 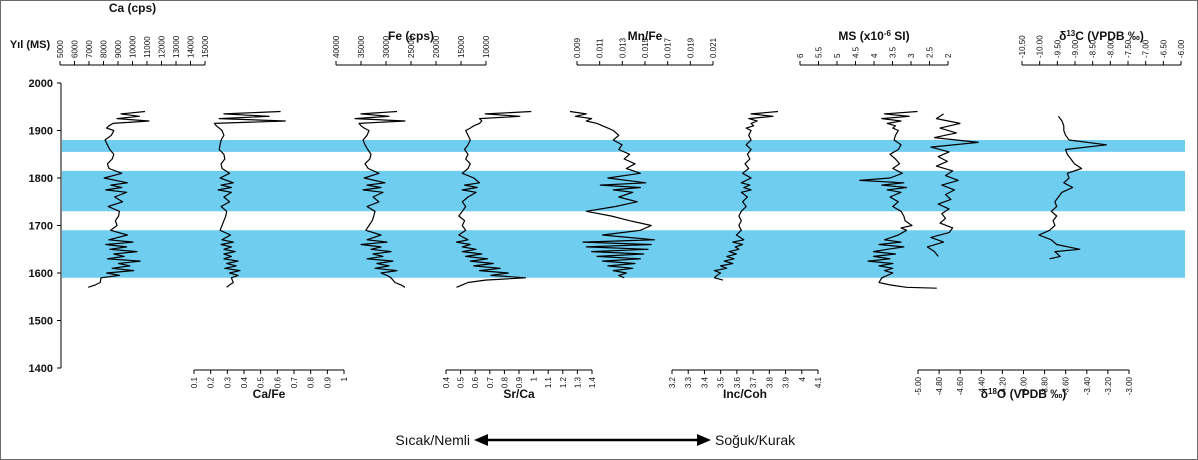 I want to click on series-tick-label: 0.017, so click(x=668, y=47).